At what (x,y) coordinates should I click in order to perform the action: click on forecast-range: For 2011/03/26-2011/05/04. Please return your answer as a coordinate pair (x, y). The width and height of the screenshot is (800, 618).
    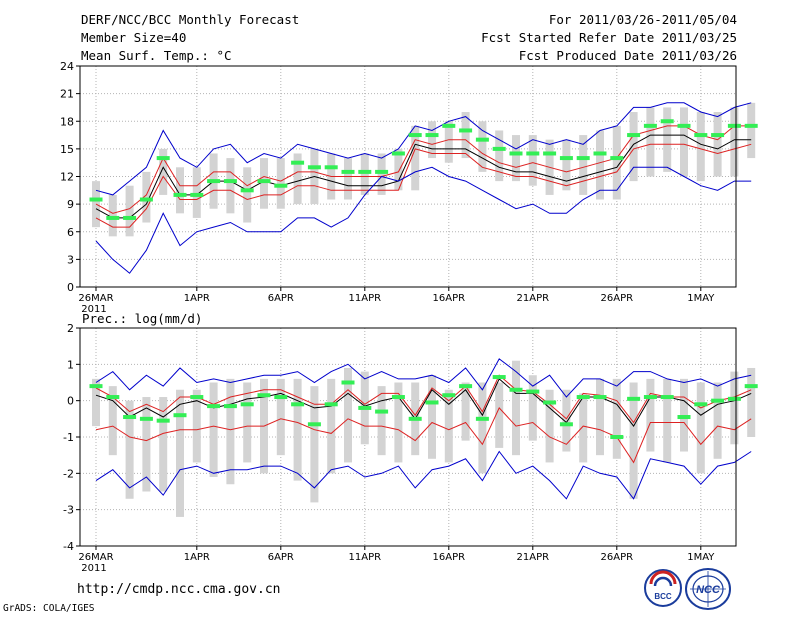
    Looking at the image, I should click on (642, 19).